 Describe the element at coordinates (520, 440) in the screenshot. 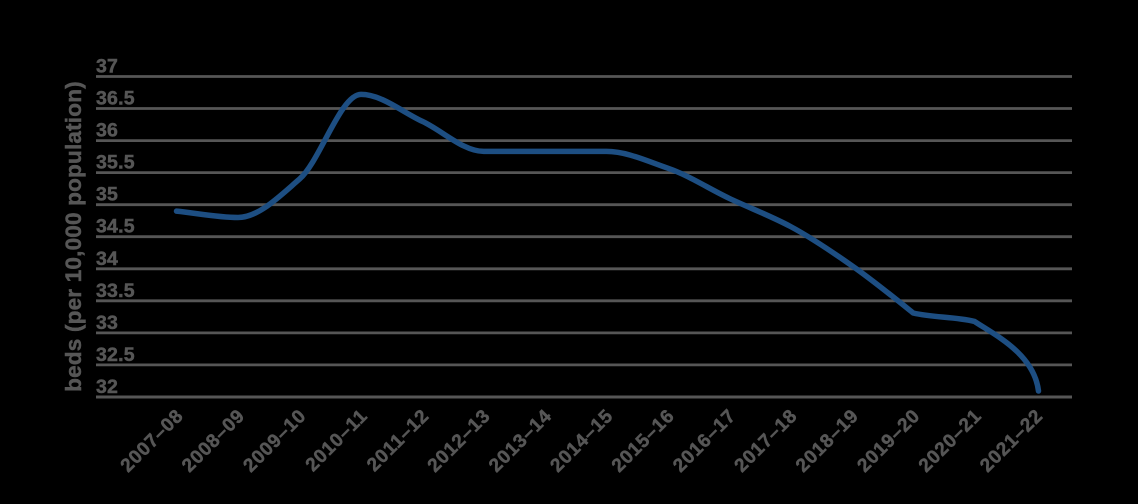

I see `svg-text: 2013–14` at that location.